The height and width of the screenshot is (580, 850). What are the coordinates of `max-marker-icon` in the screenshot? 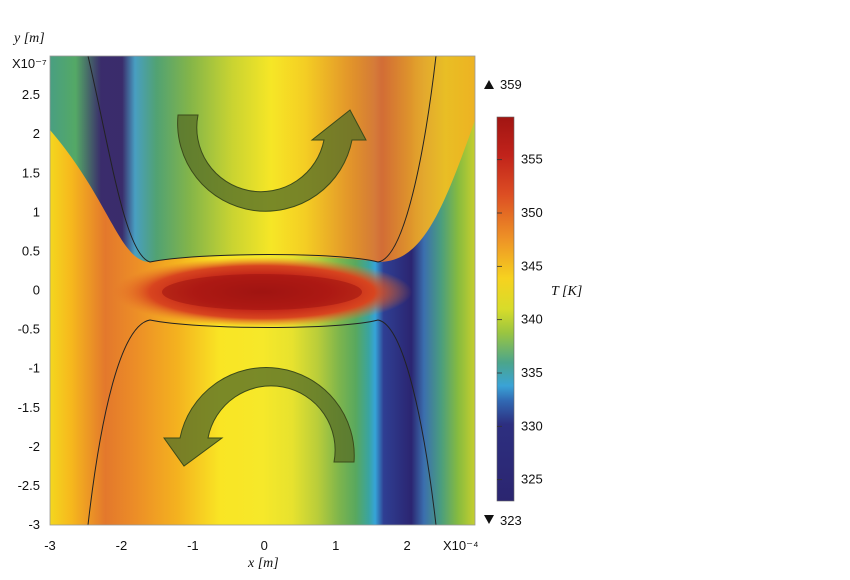 It's located at (489, 84).